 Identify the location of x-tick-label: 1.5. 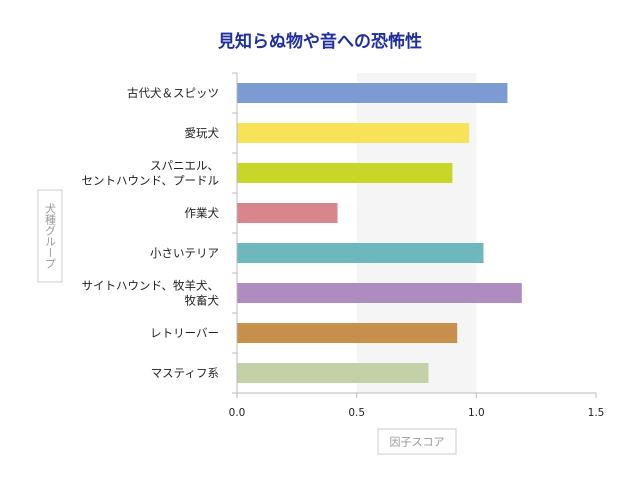
(596, 413).